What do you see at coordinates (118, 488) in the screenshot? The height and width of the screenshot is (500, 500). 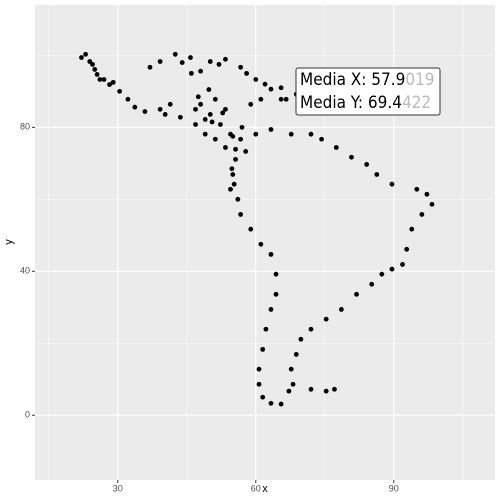 I see `x-tick-label: 30` at bounding box center [118, 488].